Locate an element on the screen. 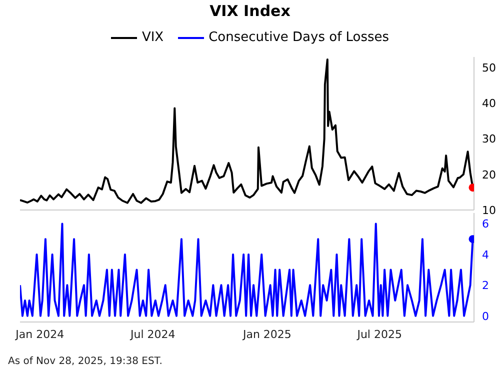 Image resolution: width=500 pixels, height=383 pixels. y-tick-label: 50 is located at coordinates (489, 68).